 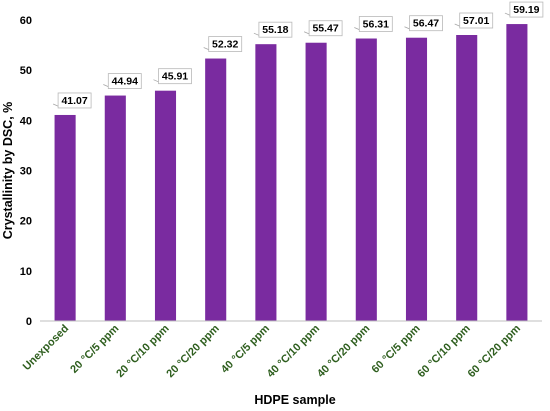 I want to click on y-tick-label: 10, so click(x=26, y=272).